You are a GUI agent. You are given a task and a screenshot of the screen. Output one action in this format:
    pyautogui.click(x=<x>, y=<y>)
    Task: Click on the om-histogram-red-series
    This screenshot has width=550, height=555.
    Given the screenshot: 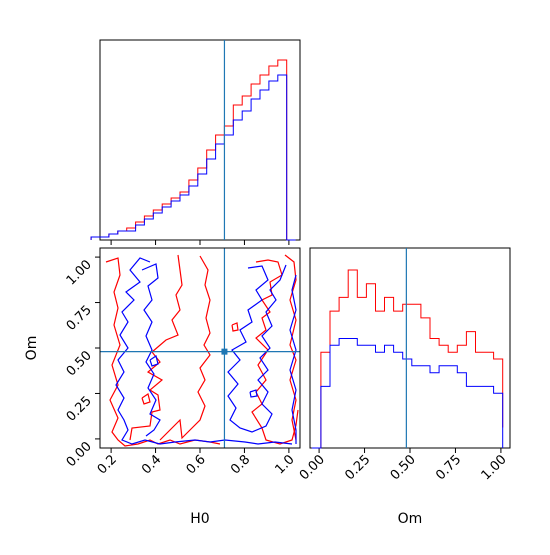 What is the action you would take?
    pyautogui.click(x=407, y=359)
    